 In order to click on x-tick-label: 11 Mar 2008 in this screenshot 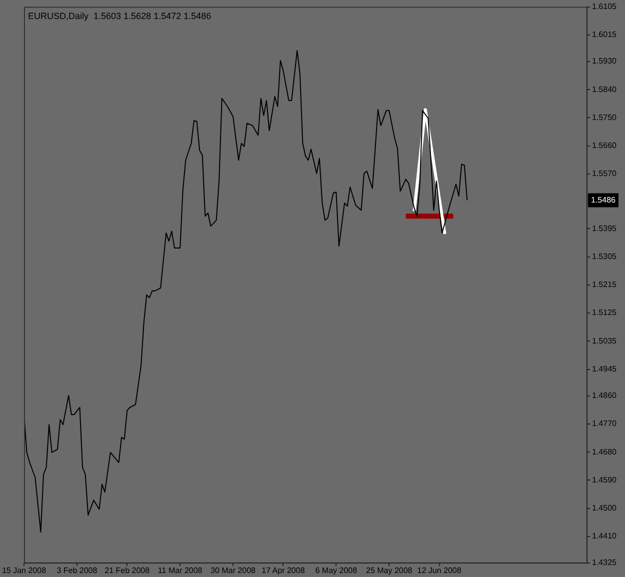, I will do `click(180, 571)`.